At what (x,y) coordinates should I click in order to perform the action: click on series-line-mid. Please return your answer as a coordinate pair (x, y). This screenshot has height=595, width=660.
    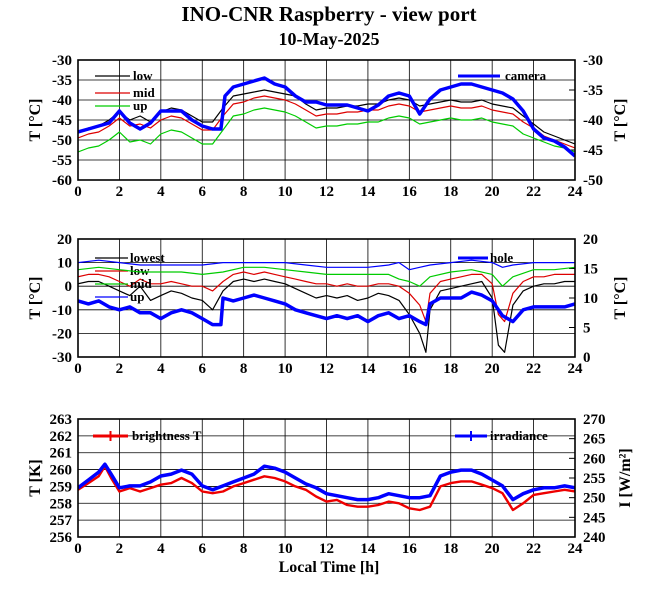
    Looking at the image, I should click on (326, 276).